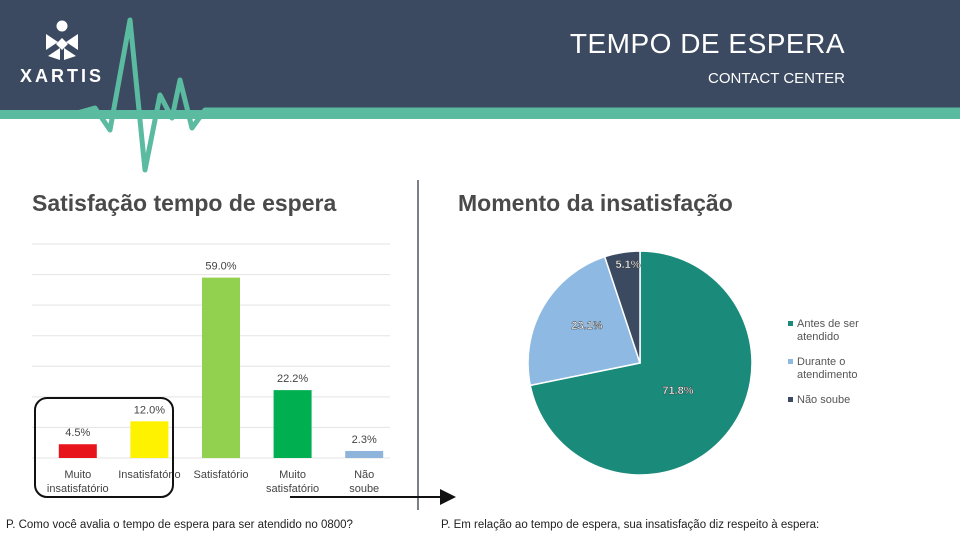 Image resolution: width=960 pixels, height=540 pixels. Describe the element at coordinates (292, 379) in the screenshot. I see `bar-data-label: 22.2%` at that location.